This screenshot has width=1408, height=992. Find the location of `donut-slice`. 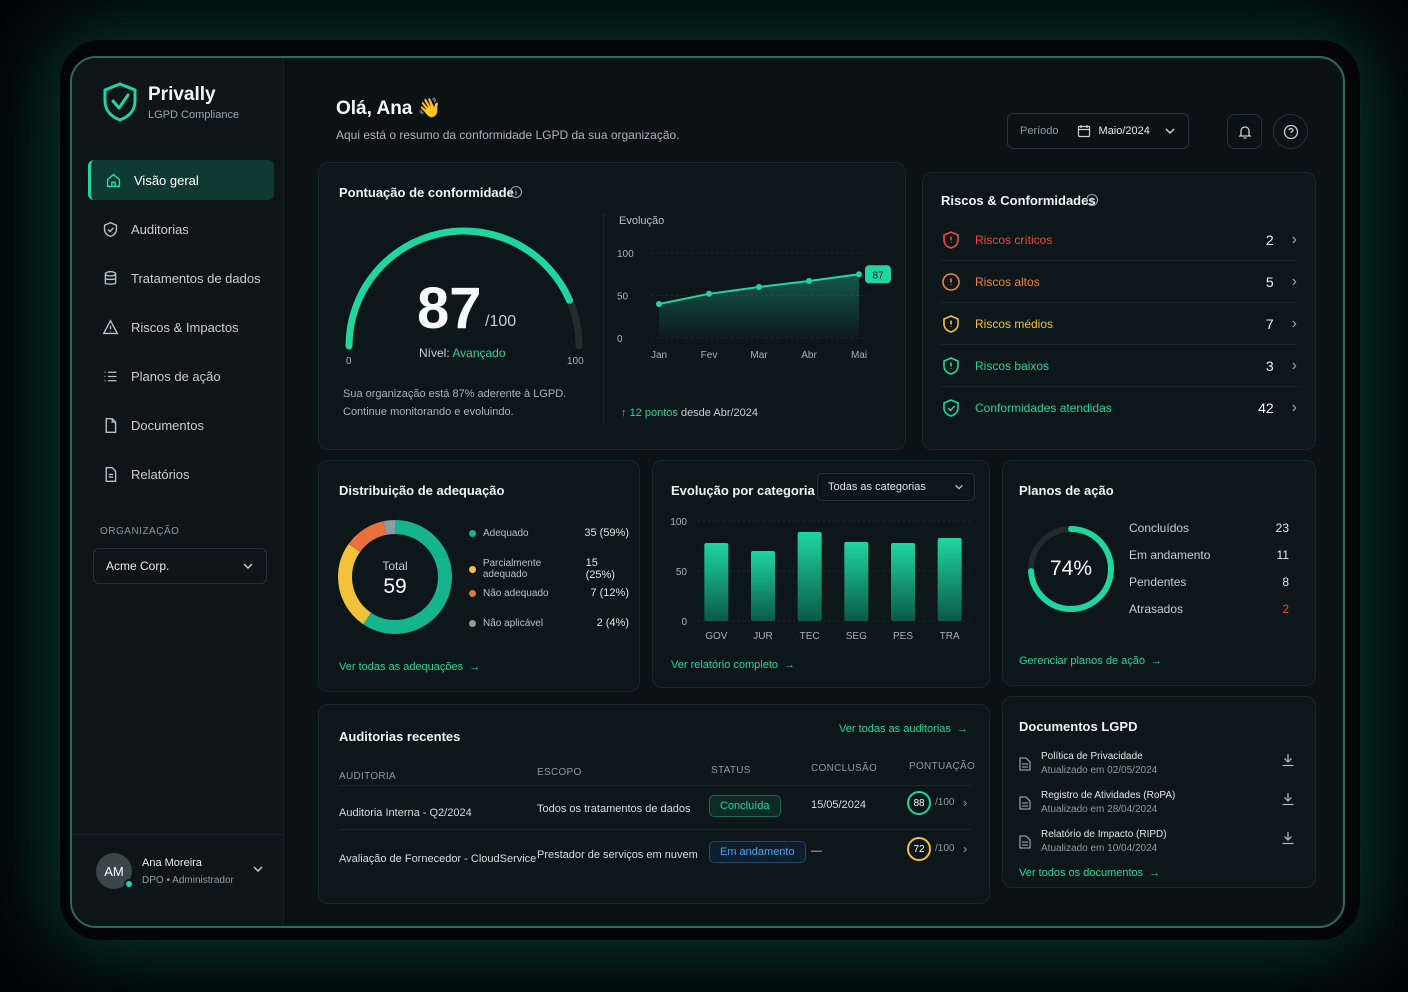

donut-slice is located at coordinates (395, 577).